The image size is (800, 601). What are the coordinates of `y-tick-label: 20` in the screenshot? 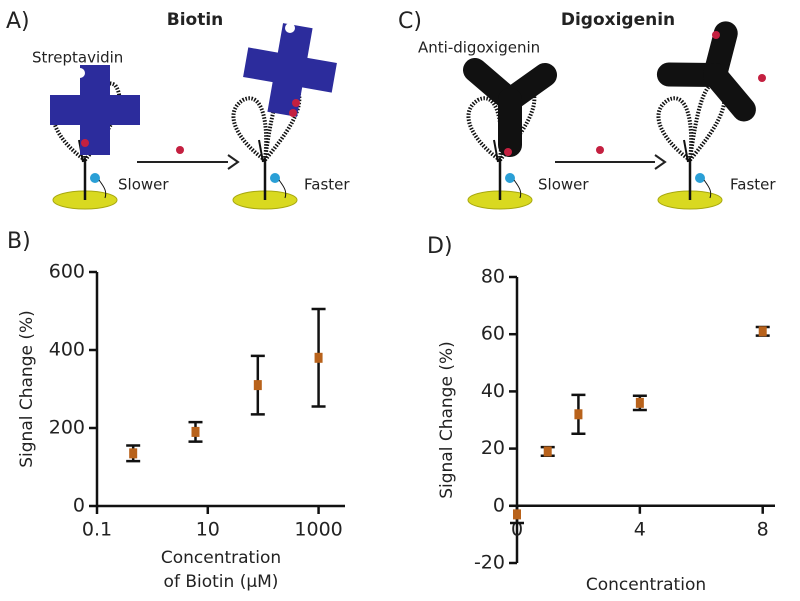 It's located at (493, 448).